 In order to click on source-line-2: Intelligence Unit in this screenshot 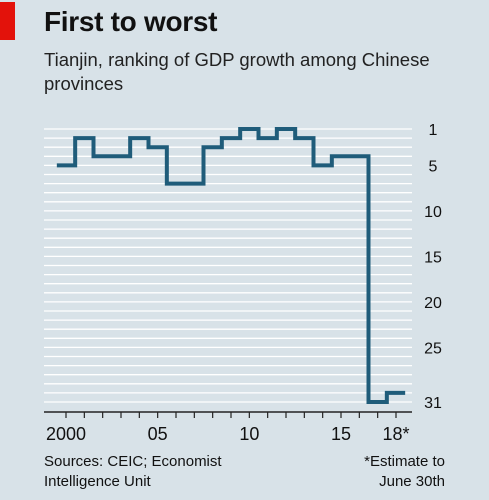, I will do `click(97, 481)`.